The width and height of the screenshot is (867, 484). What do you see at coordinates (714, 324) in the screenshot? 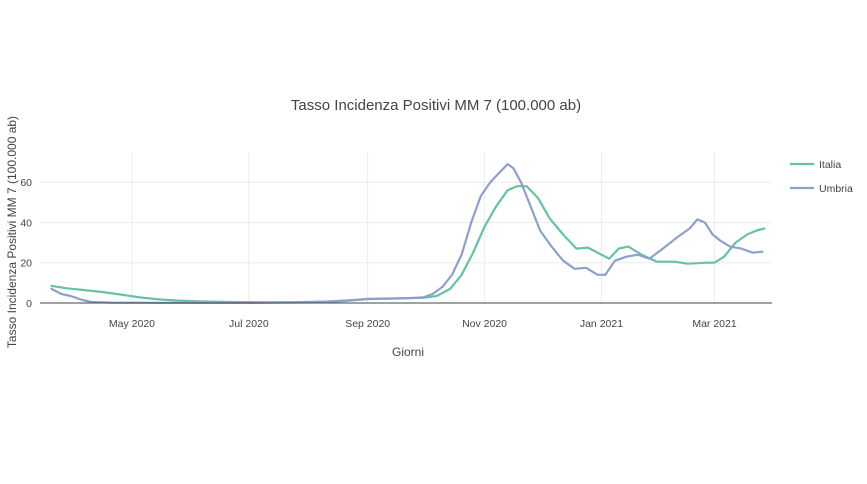
I see `x-tick-label: Mar 2021` at bounding box center [714, 324].